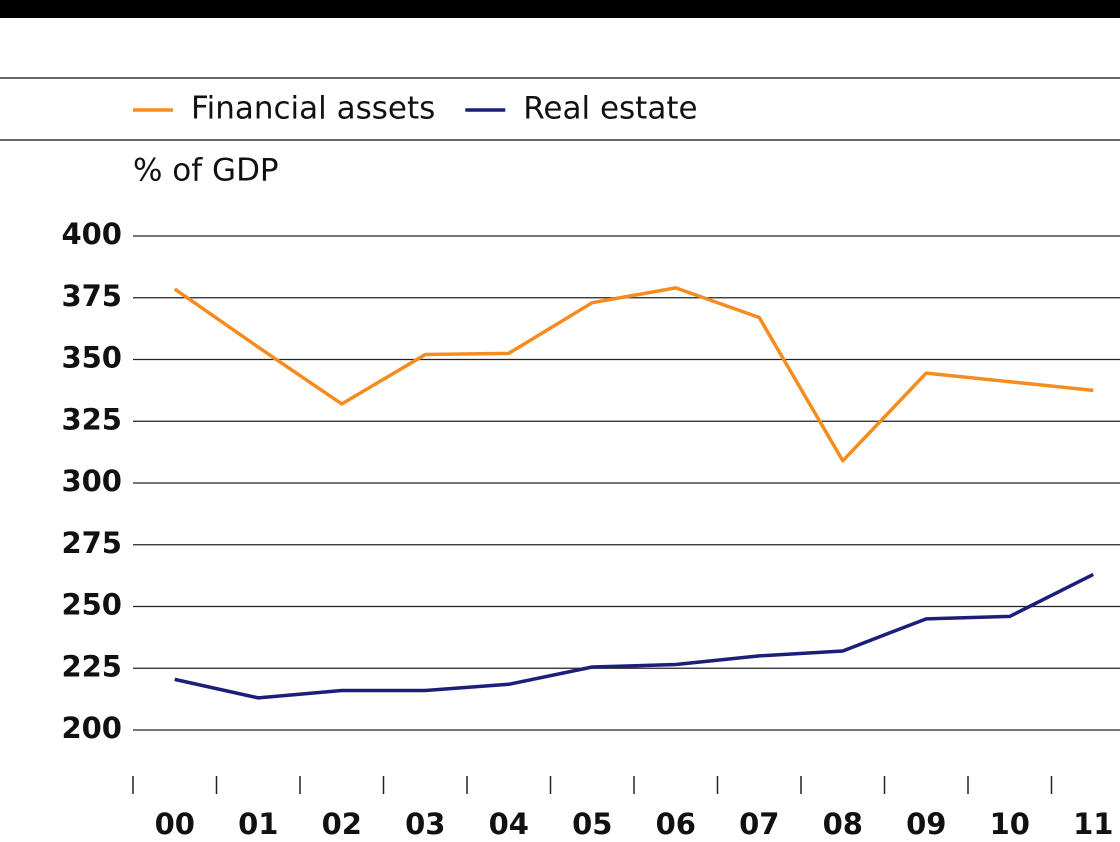  I want to click on x-tick-label: 11, so click(1093, 824).